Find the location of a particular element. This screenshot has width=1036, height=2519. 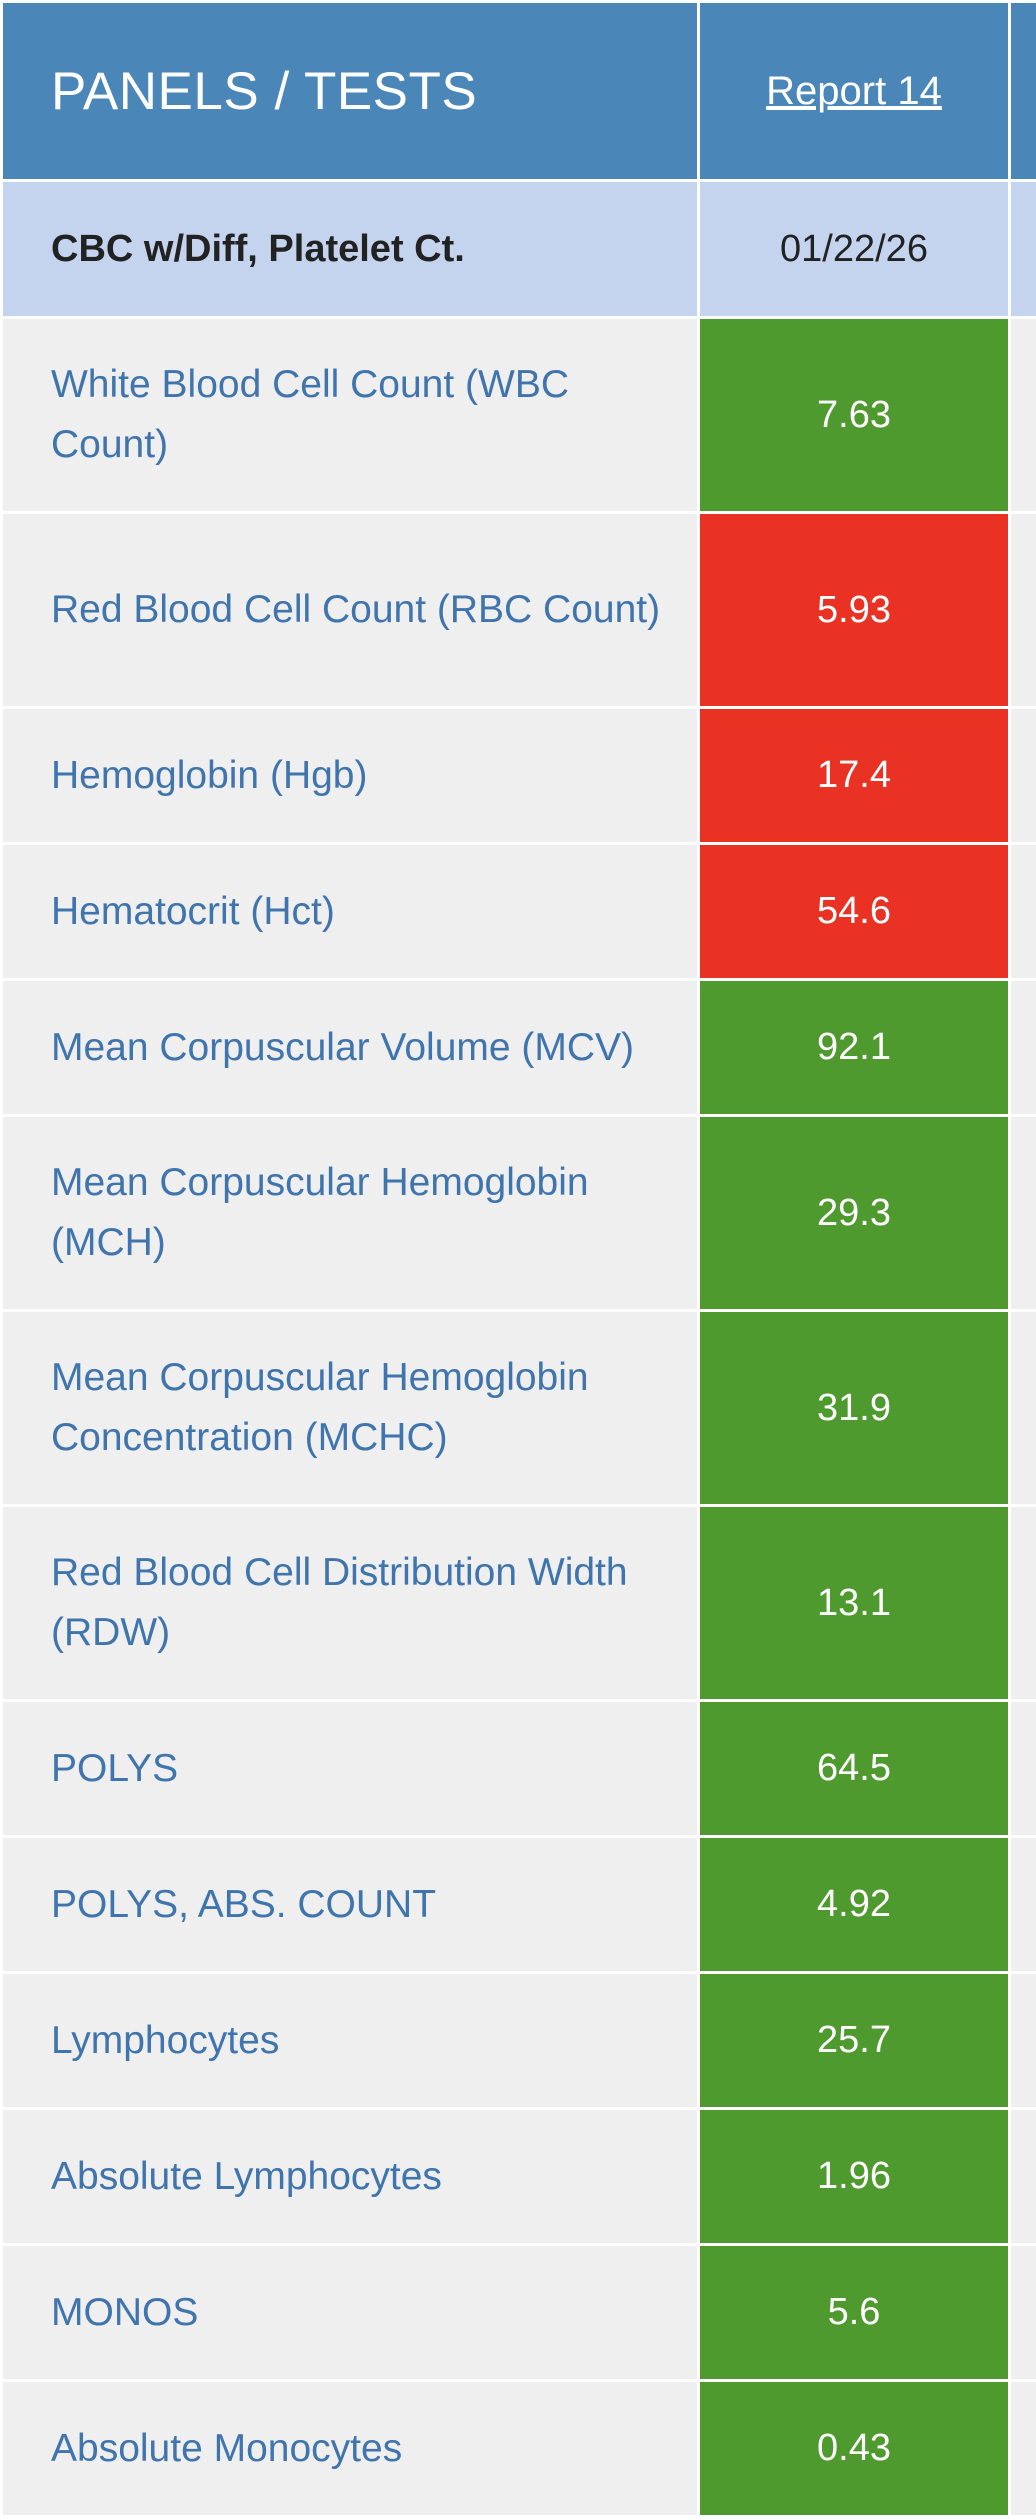

table-row: POLYS, ABS. COUNT 4.92 is located at coordinates (518, 1904).